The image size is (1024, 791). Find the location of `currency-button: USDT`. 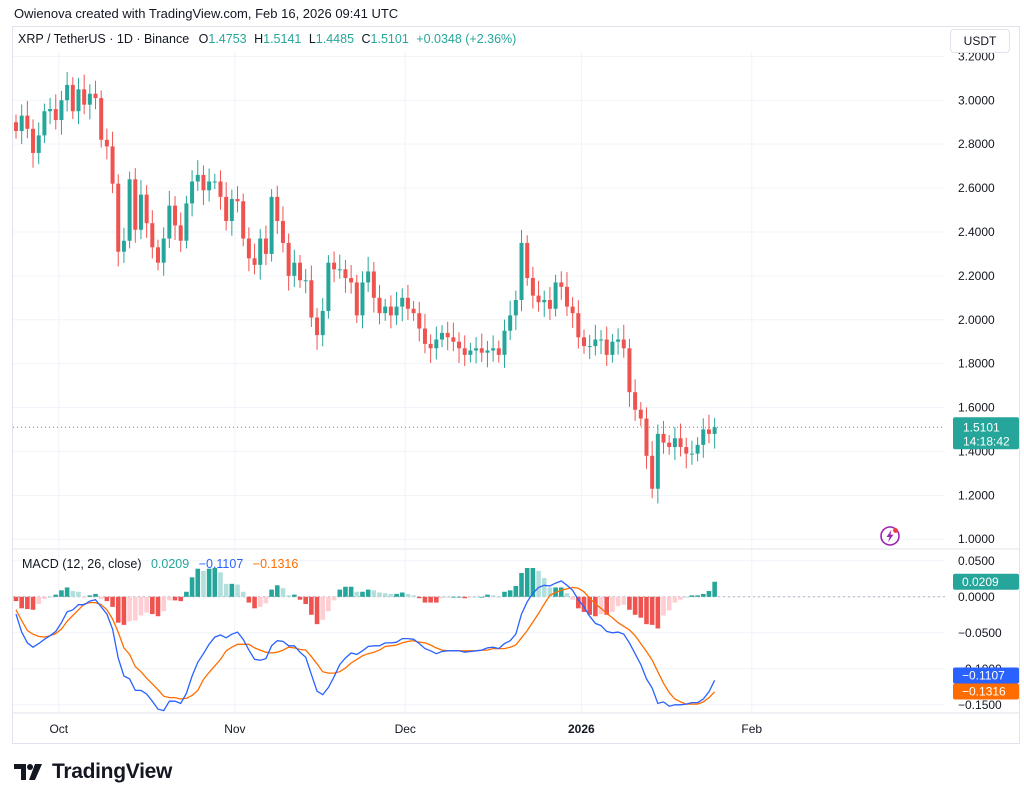

currency-button: USDT is located at coordinates (980, 41).